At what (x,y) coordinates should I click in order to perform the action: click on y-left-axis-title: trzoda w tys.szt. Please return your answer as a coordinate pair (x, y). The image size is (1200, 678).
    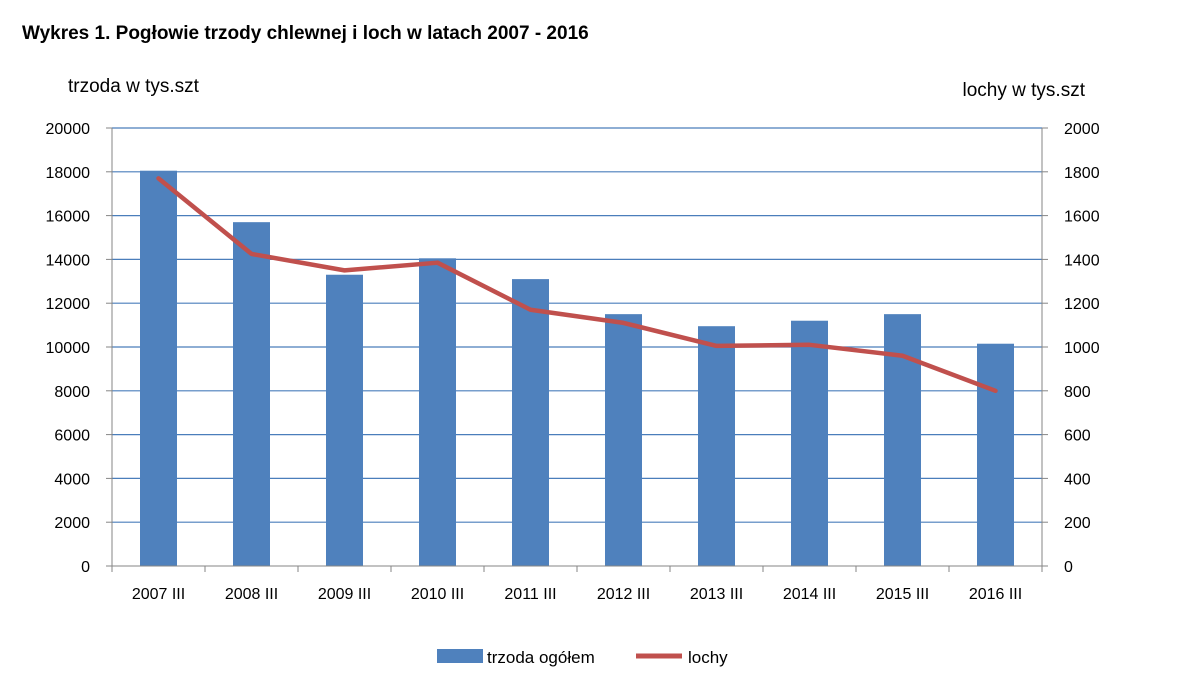
    Looking at the image, I should click on (134, 86).